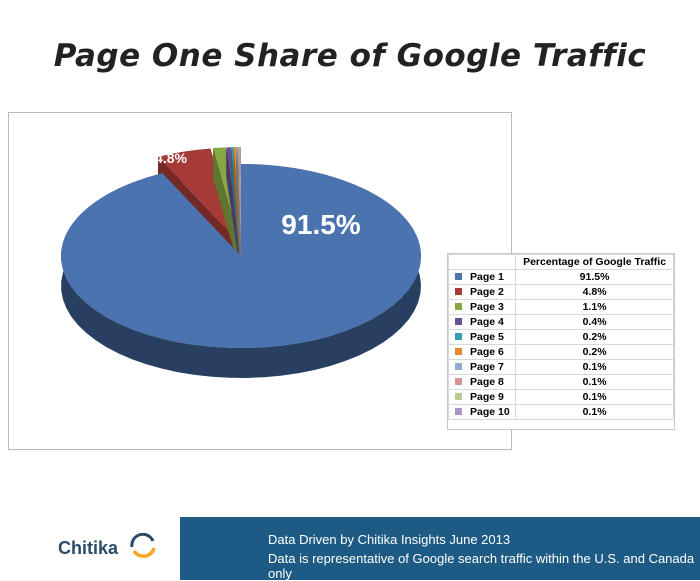 Image resolution: width=700 pixels, height=581 pixels. I want to click on legend-row: Page 5 0.2%, so click(561, 337).